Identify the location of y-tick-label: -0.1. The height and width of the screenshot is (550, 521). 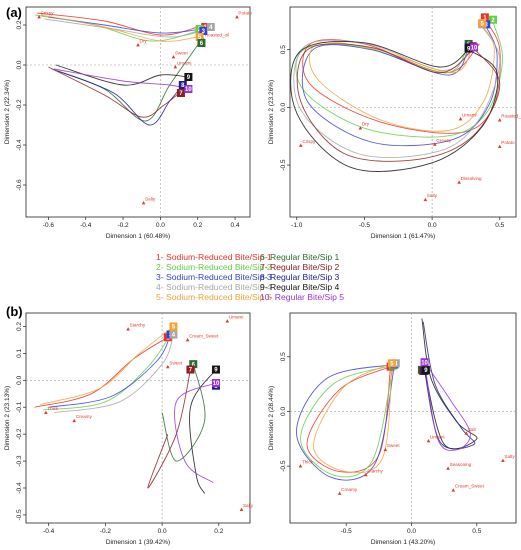
(19, 407).